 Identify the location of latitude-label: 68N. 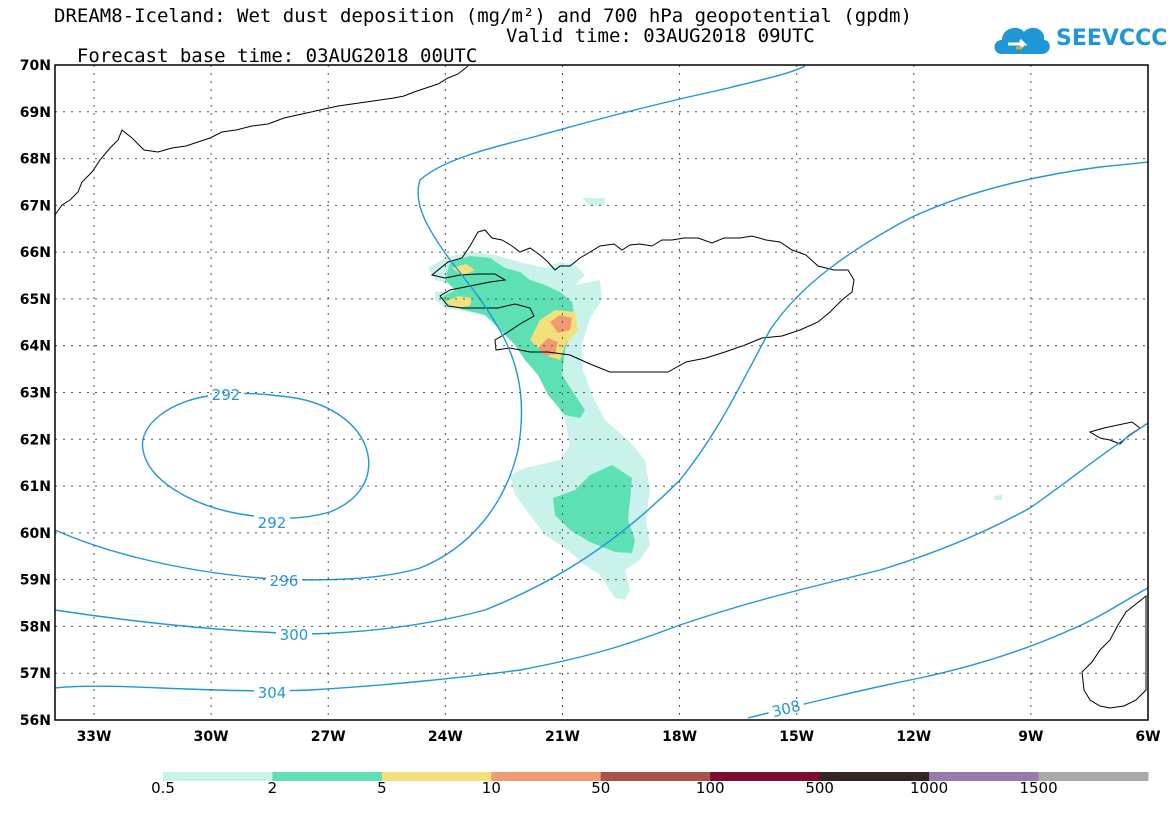
(35, 160).